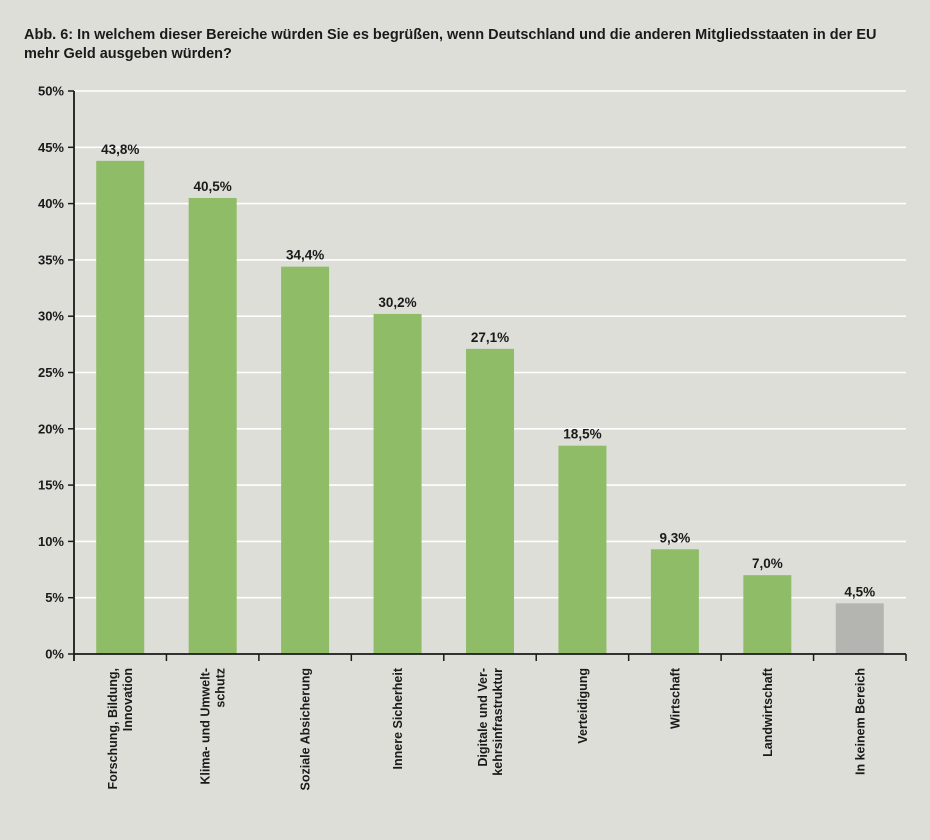 The image size is (930, 840). I want to click on data-label: 18,5%, so click(582, 434).